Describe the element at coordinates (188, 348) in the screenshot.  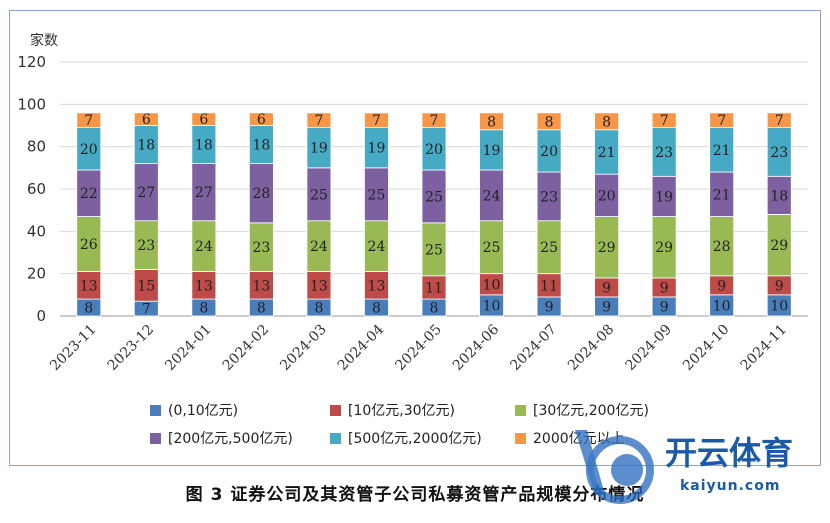
I see `x-tick-label: 2024-01` at that location.